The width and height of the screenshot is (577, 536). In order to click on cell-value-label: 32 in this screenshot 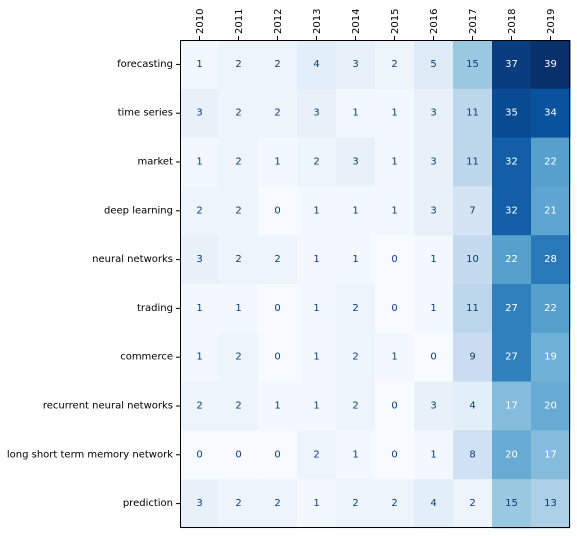, I will do `click(511, 210)`.